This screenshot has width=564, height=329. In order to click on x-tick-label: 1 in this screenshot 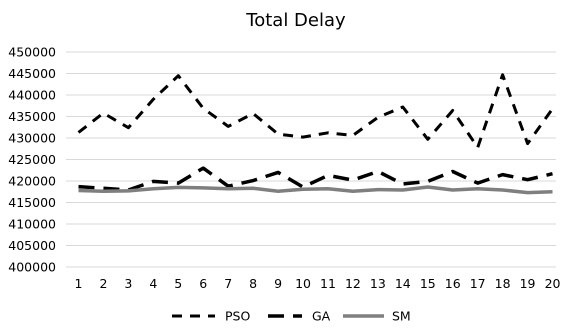, I will do `click(78, 283)`.